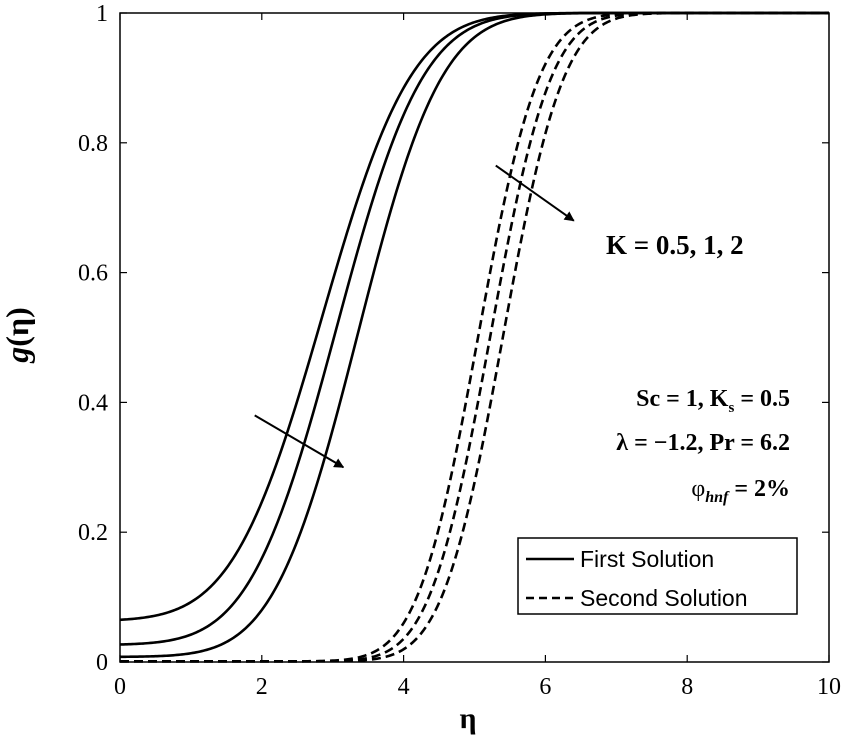 This screenshot has height=736, width=850. I want to click on svg-text: g(η), so click(17, 335).